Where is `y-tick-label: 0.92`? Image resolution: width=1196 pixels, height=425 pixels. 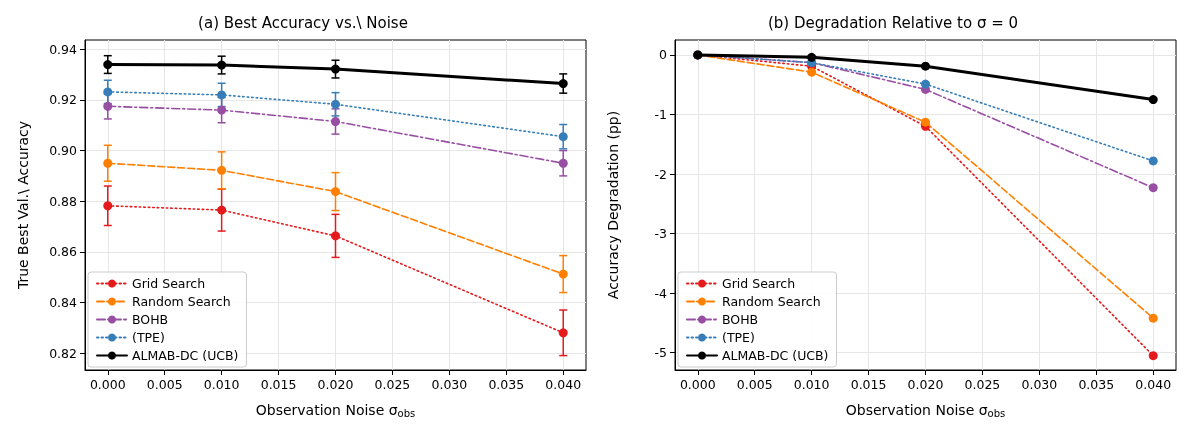 y-tick-label: 0.92 is located at coordinates (63, 100).